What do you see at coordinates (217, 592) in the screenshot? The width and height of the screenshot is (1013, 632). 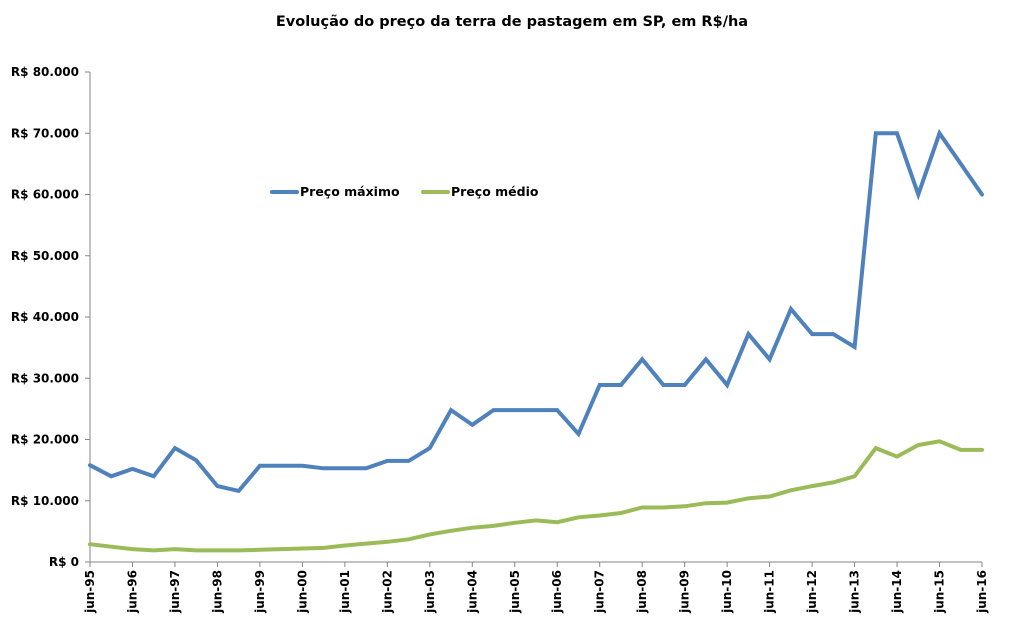 I see `x-tick-label: jun-98` at bounding box center [217, 592].